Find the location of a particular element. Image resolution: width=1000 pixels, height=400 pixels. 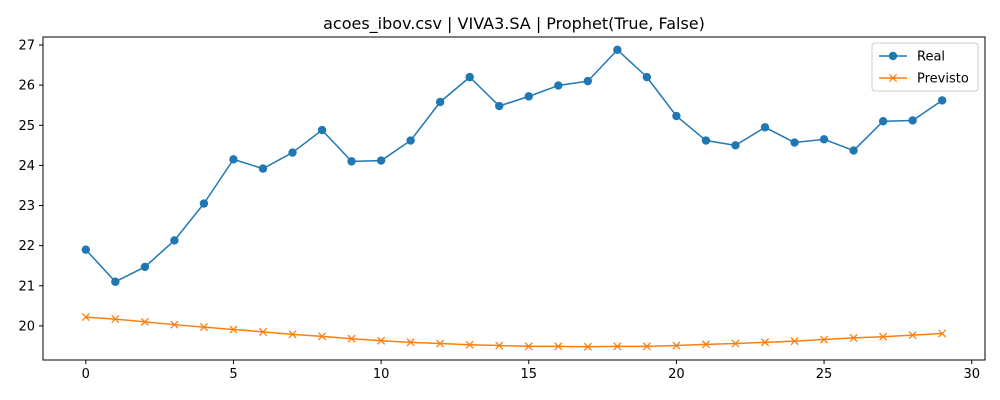

legend-item-previsto: Previsto is located at coordinates (924, 79).